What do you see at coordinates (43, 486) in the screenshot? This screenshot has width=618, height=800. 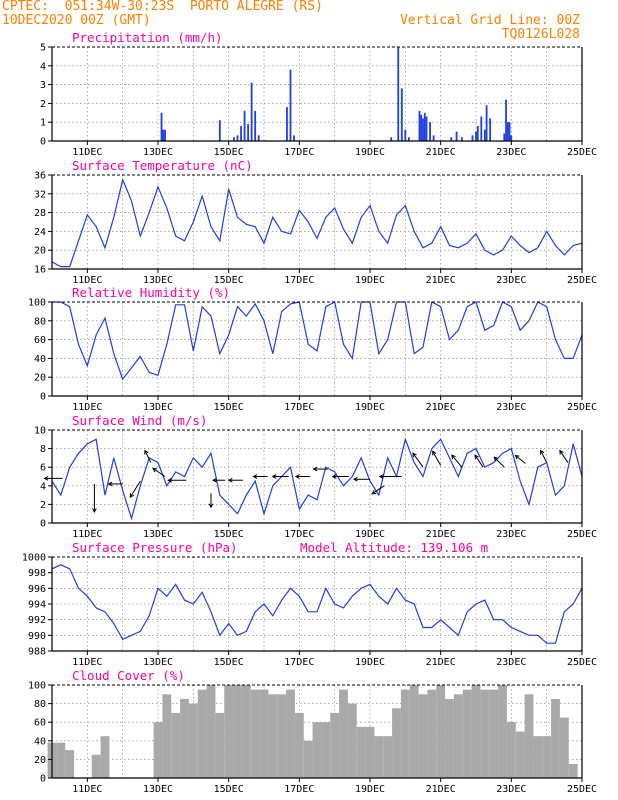 I see `y-tick-label: 4` at bounding box center [43, 486].